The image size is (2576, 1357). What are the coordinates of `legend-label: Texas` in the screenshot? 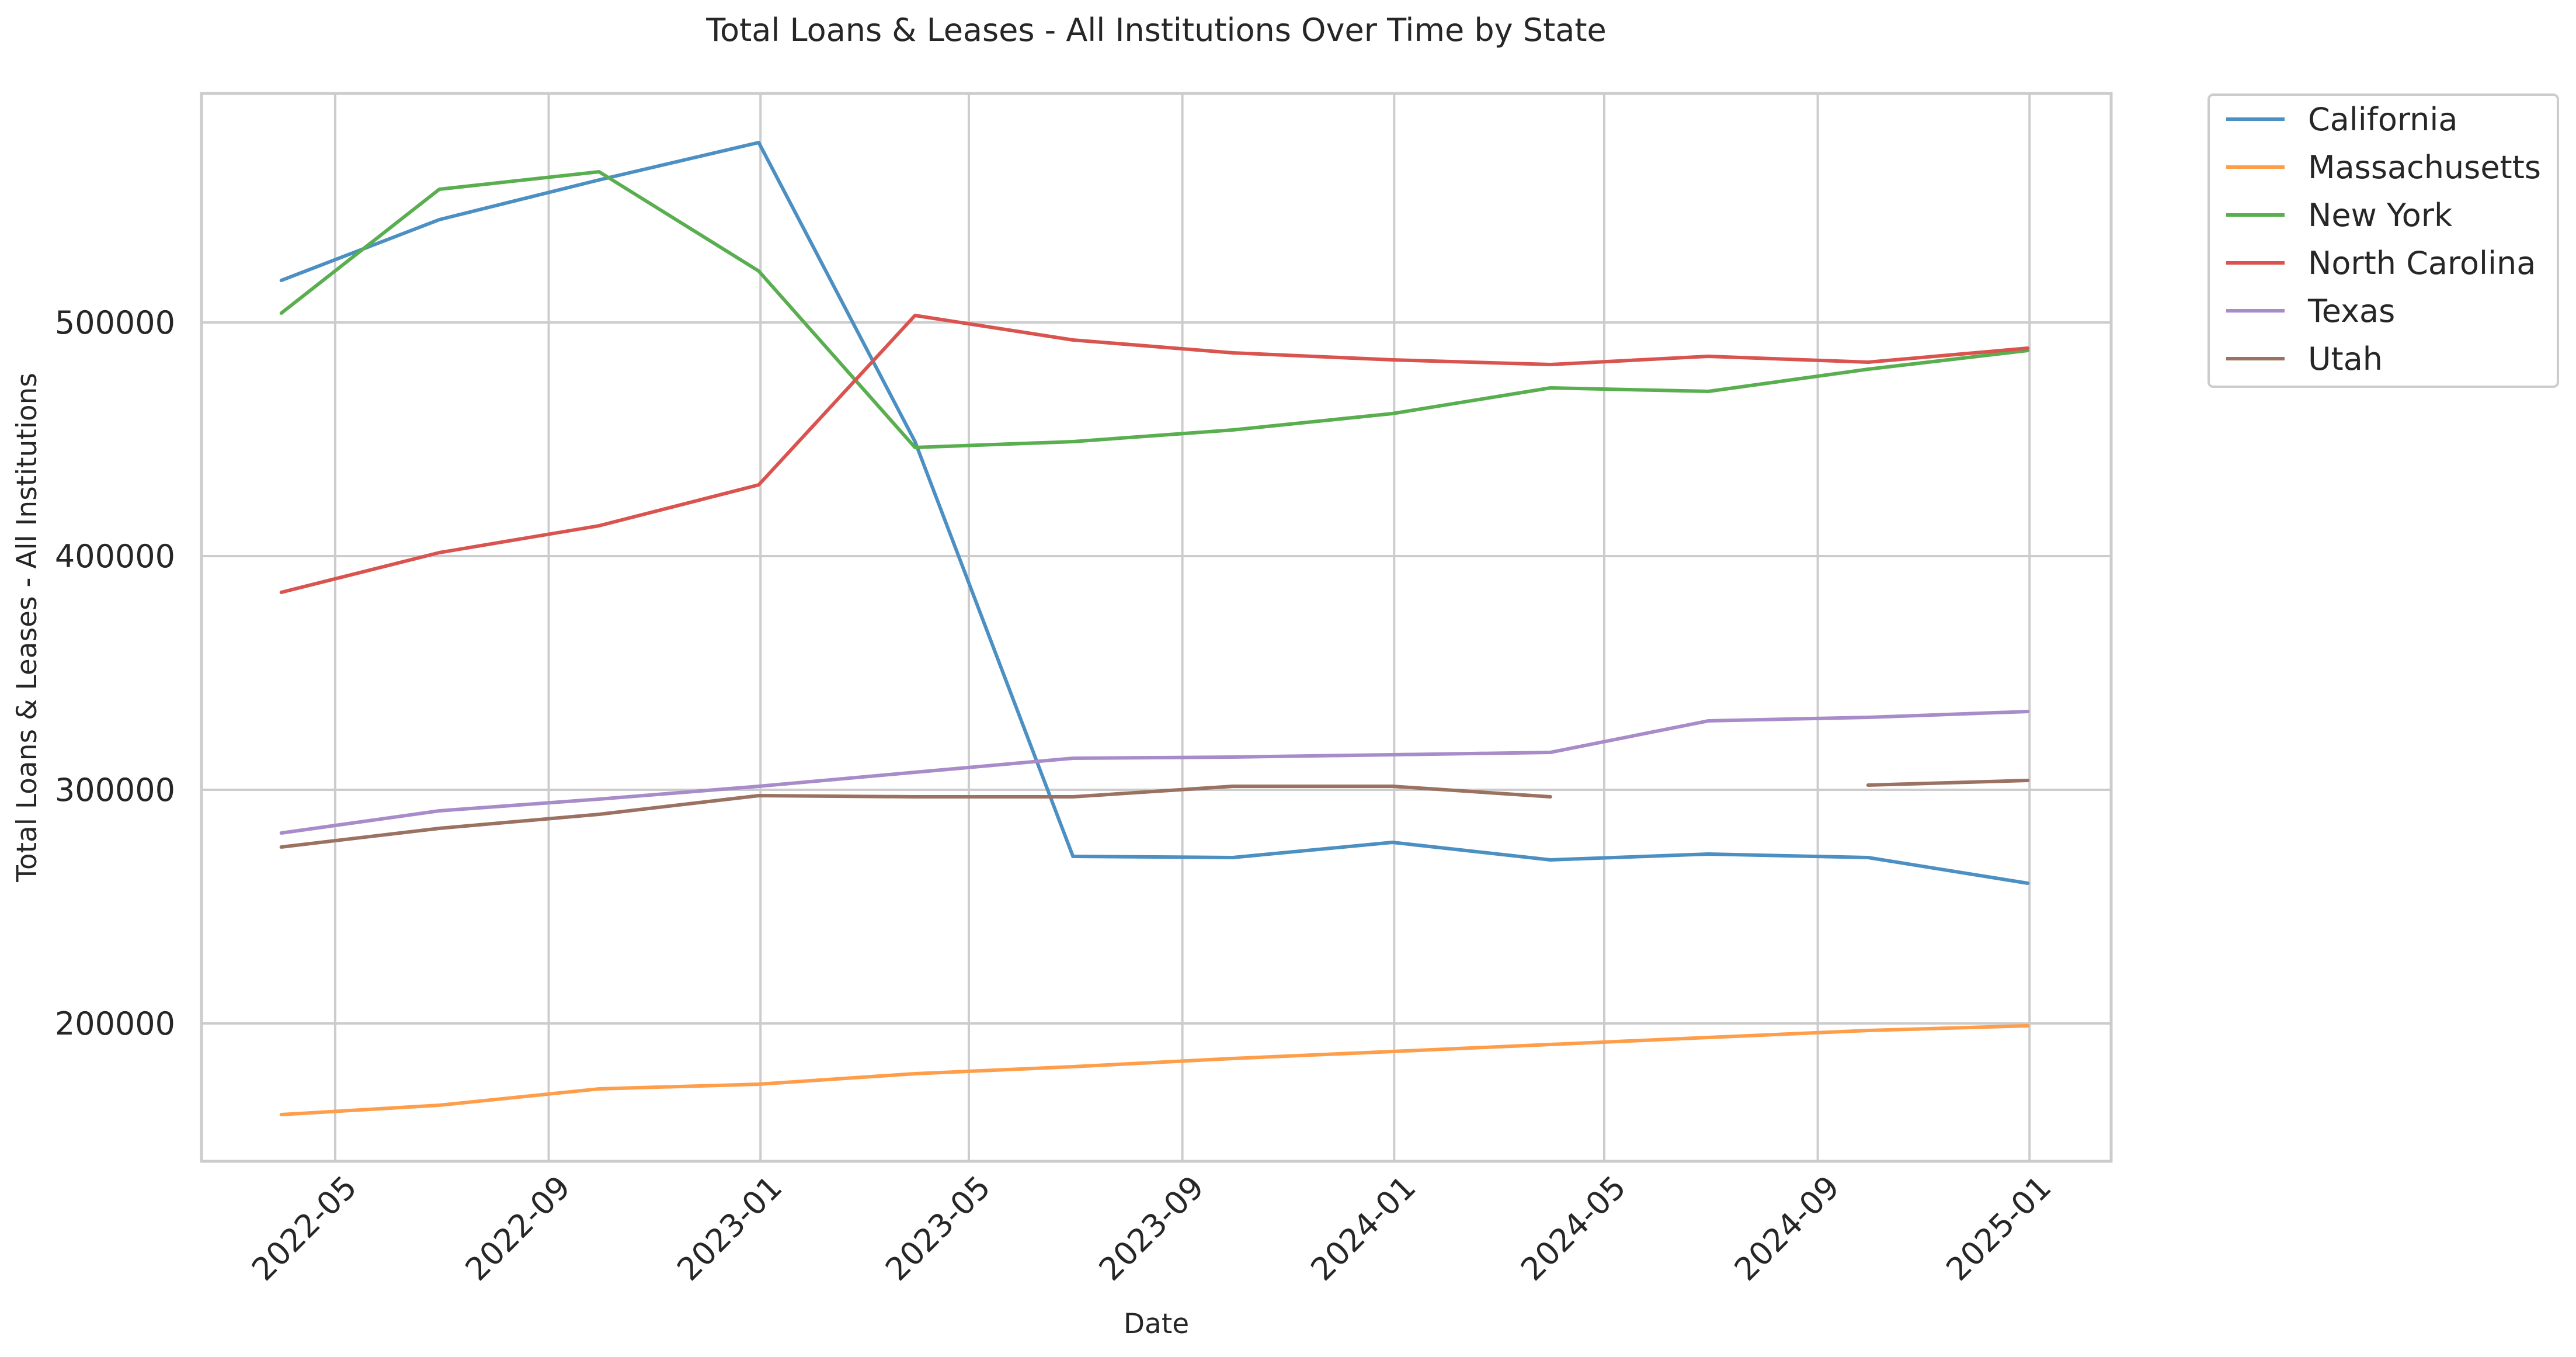 It's located at (2351, 311).